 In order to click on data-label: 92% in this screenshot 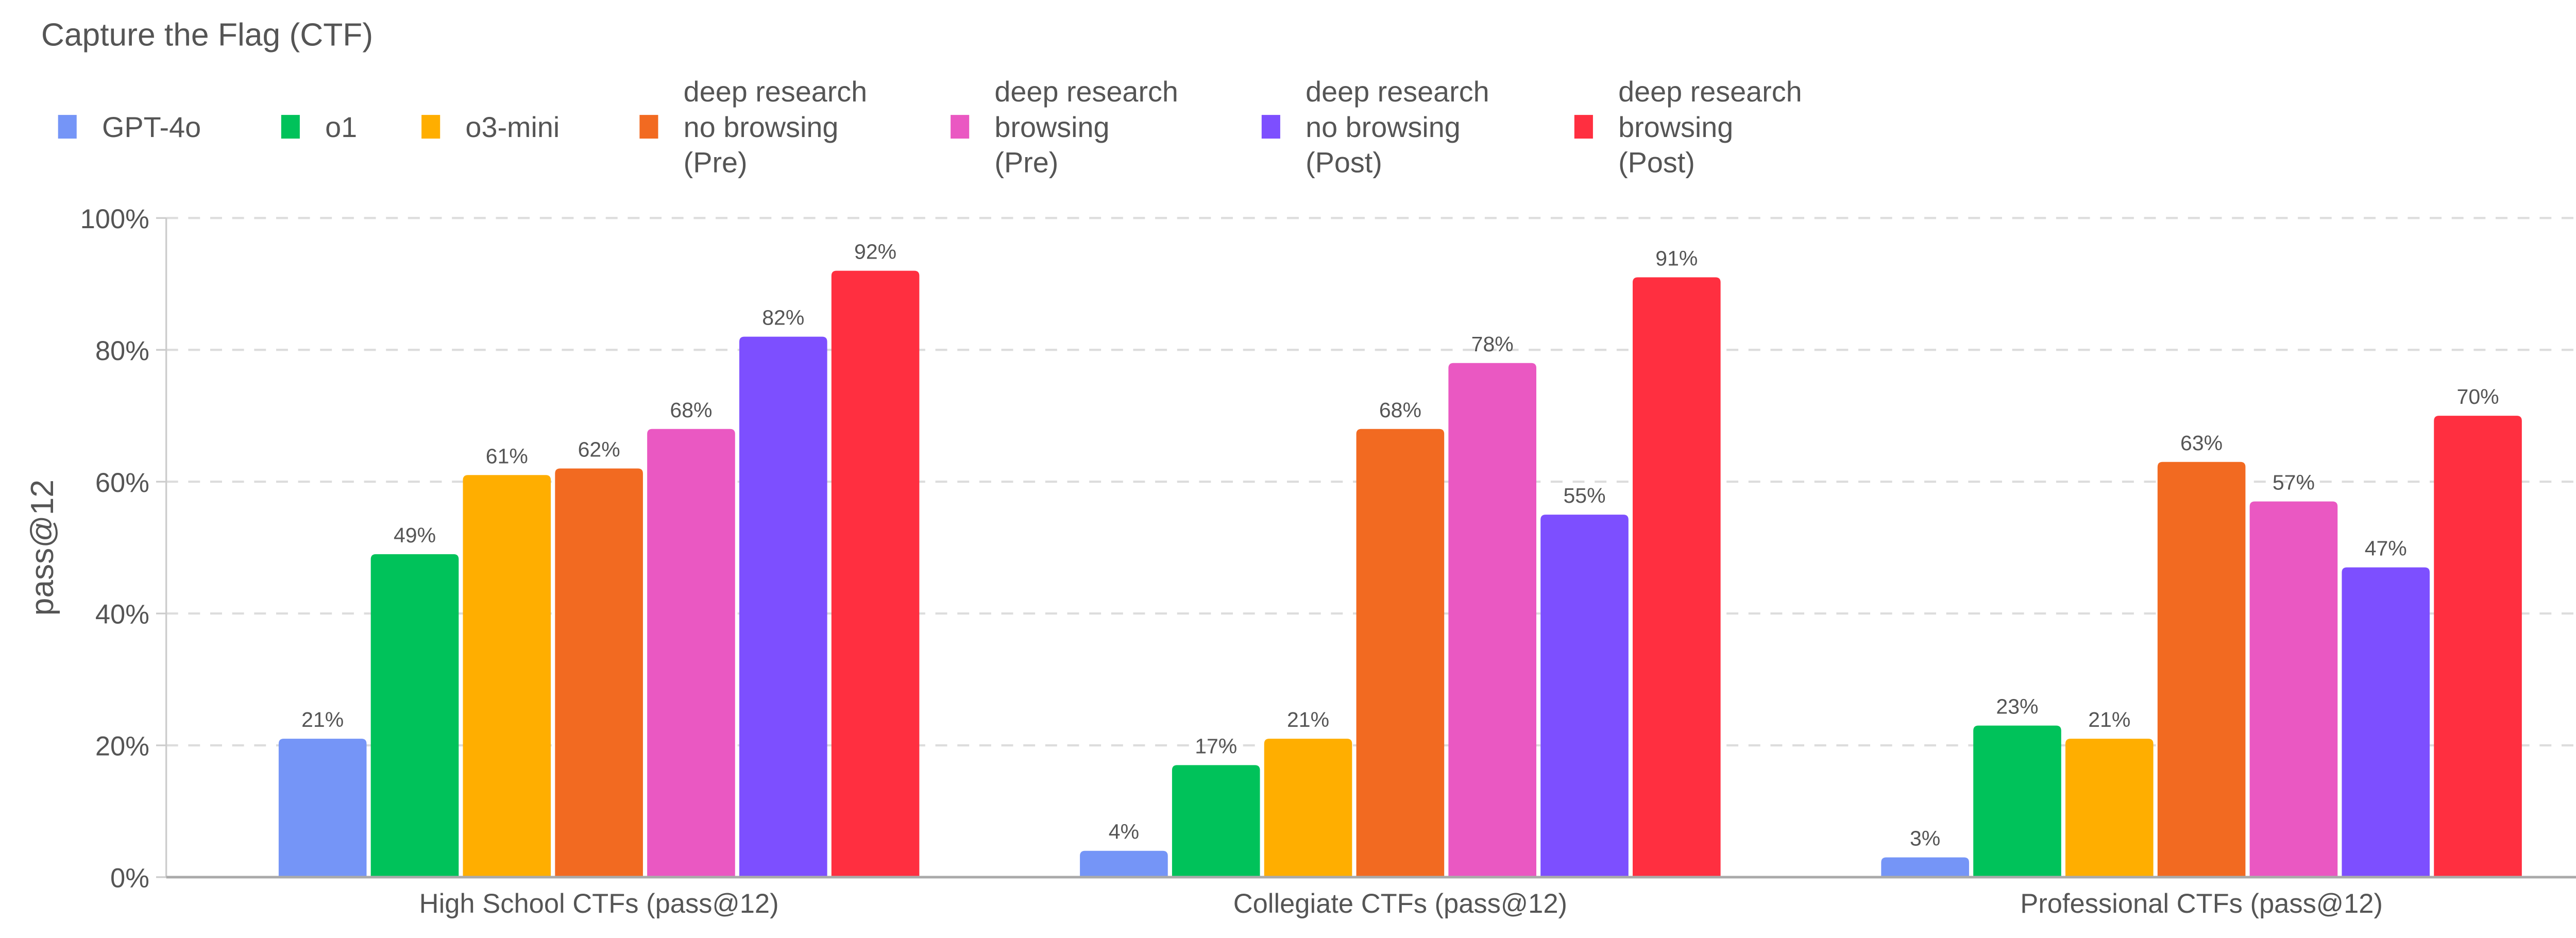, I will do `click(875, 252)`.